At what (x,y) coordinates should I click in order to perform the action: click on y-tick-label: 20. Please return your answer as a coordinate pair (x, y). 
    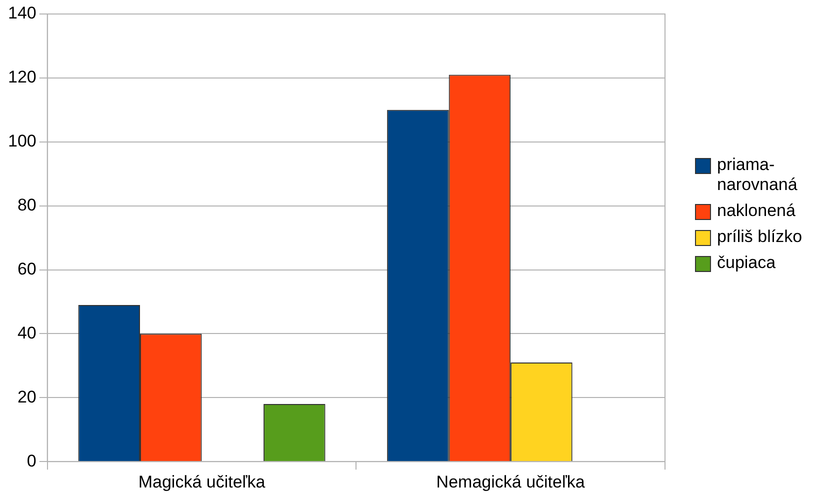
    Looking at the image, I should click on (26, 396).